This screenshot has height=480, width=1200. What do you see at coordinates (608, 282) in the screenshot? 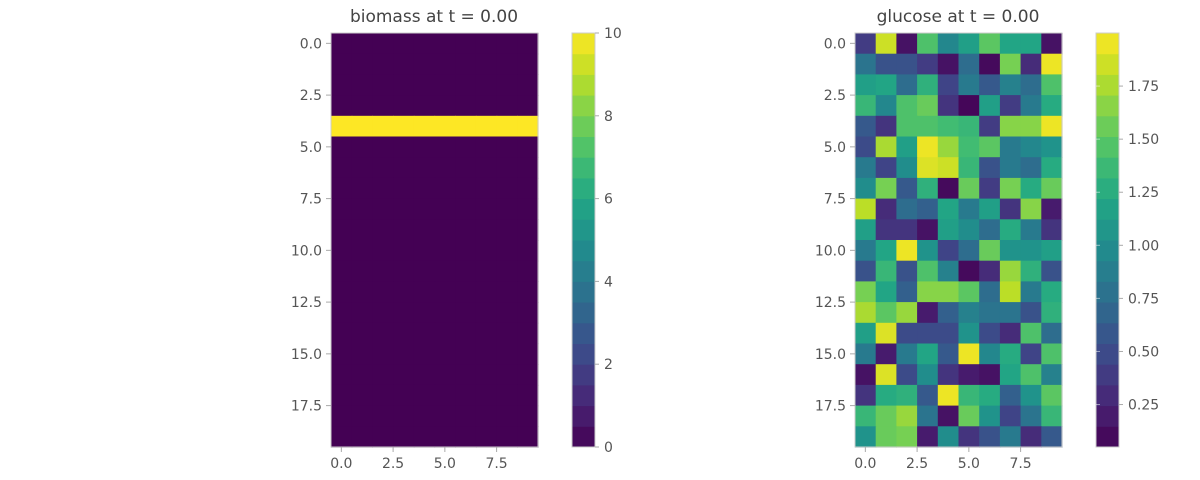
I see `colorbar-tick-label: 4` at bounding box center [608, 282].